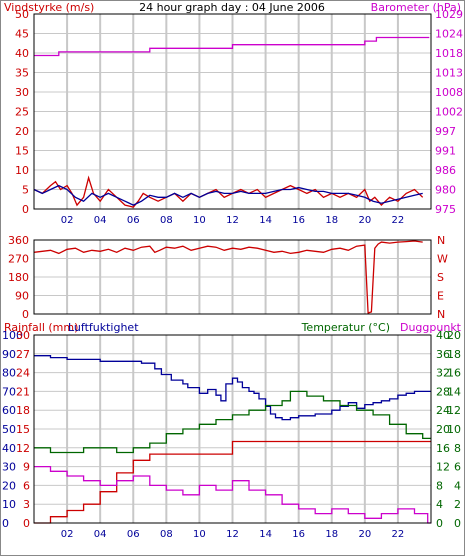 This screenshot has height=556, width=465. Describe the element at coordinates (440, 296) in the screenshot. I see `compass-label: E` at that location.